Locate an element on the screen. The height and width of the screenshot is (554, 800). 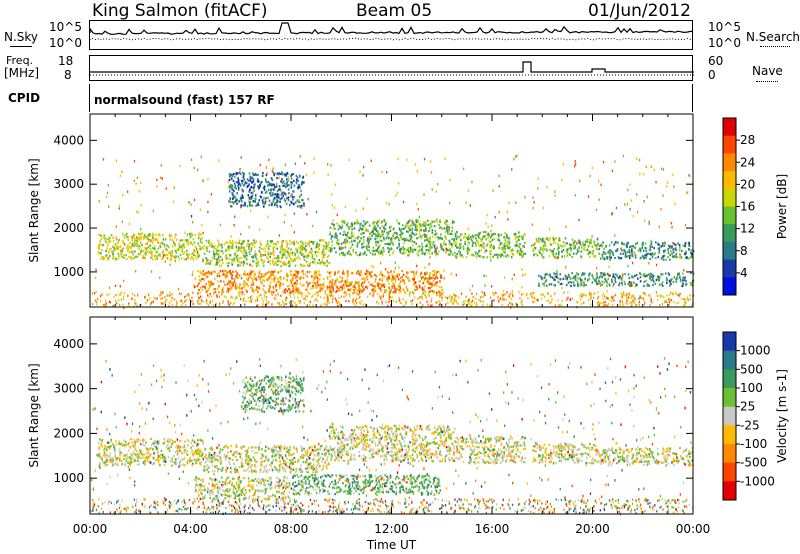
power-ytick-label: 2000 is located at coordinates (68, 228).